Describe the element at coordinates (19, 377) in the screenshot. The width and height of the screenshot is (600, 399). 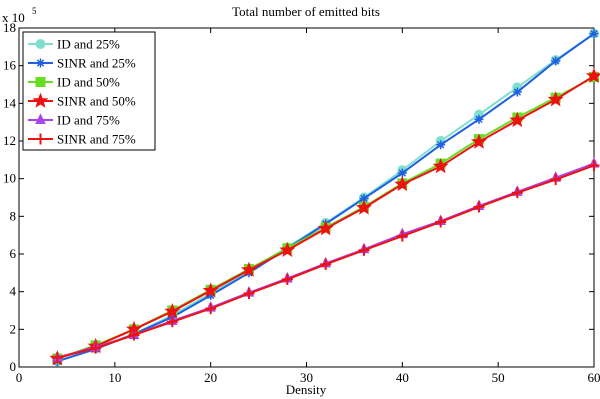
I see `x-tick-label: 0` at that location.